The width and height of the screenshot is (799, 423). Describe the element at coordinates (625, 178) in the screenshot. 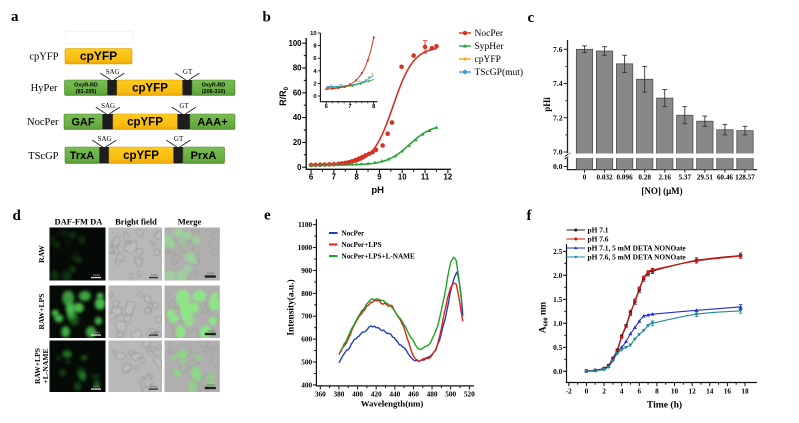

I see `svg-text: 0.096` at that location.